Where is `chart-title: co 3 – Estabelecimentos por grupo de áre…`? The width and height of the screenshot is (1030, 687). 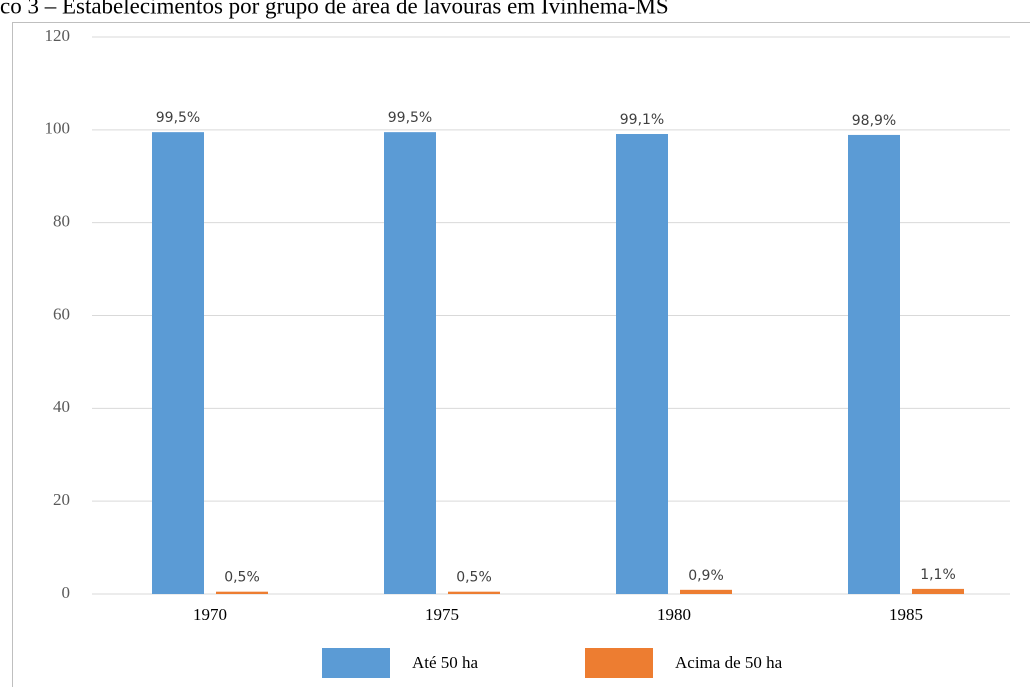 chart-title: co 3 – Estabelecimentos por grupo de áre… is located at coordinates (334, 9).